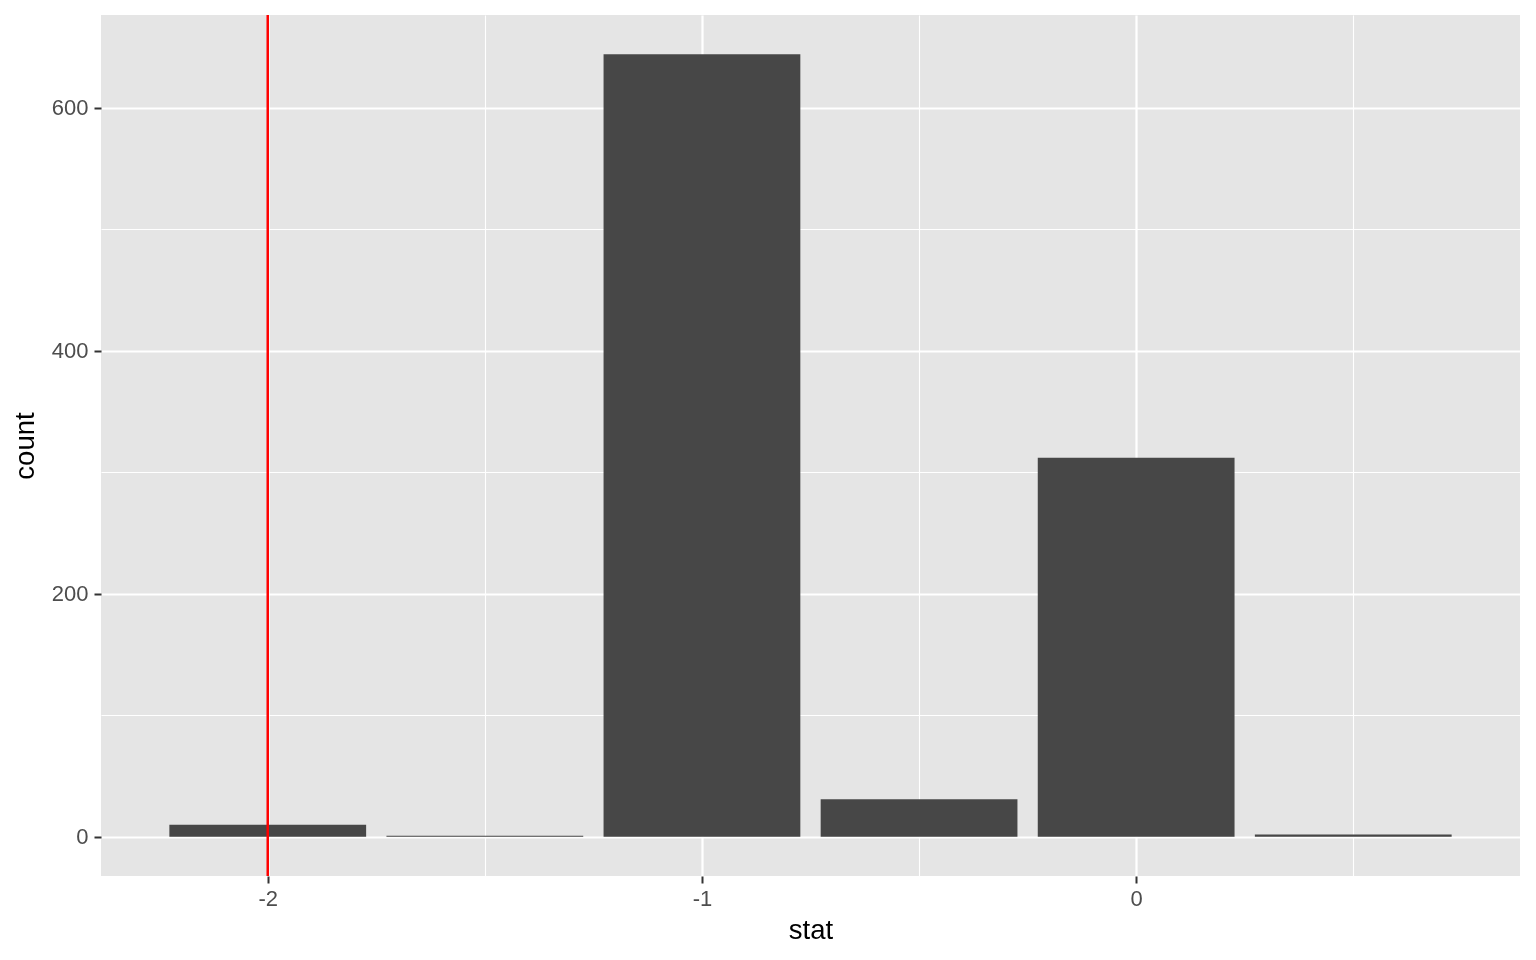 This screenshot has height=960, width=1536. I want to click on x-tick-label: -2, so click(268, 898).